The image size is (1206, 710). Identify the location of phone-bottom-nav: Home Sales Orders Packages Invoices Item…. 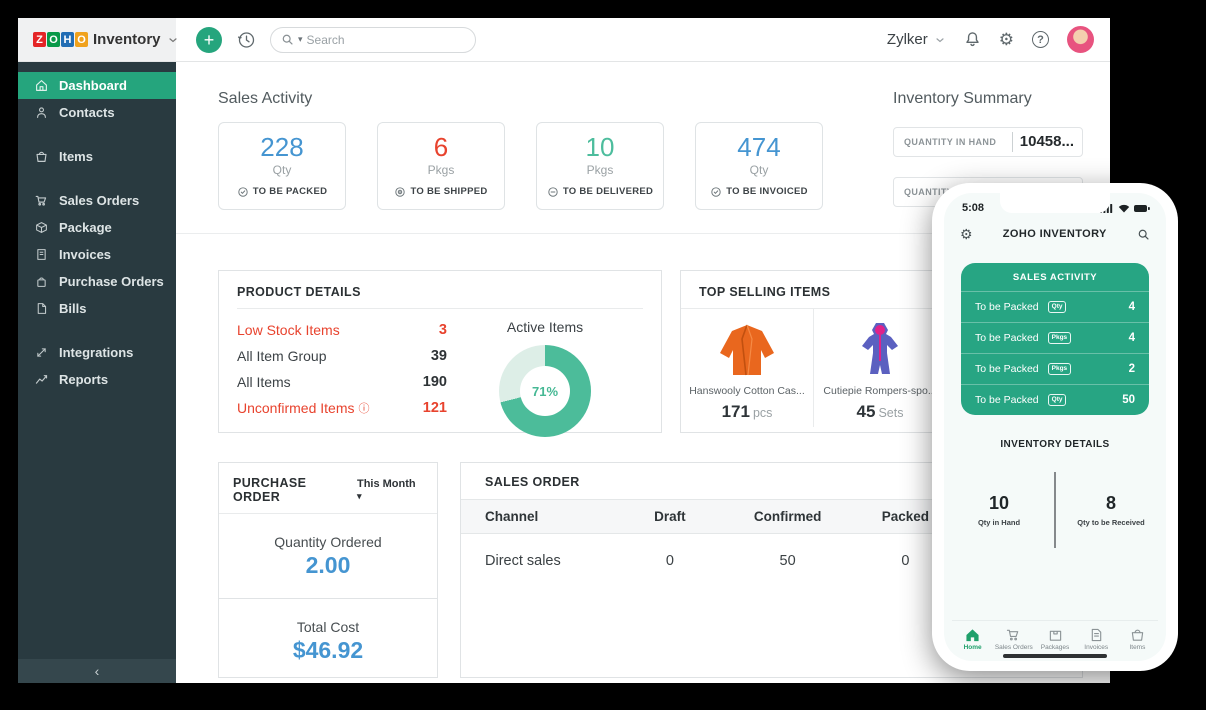
(1055, 635).